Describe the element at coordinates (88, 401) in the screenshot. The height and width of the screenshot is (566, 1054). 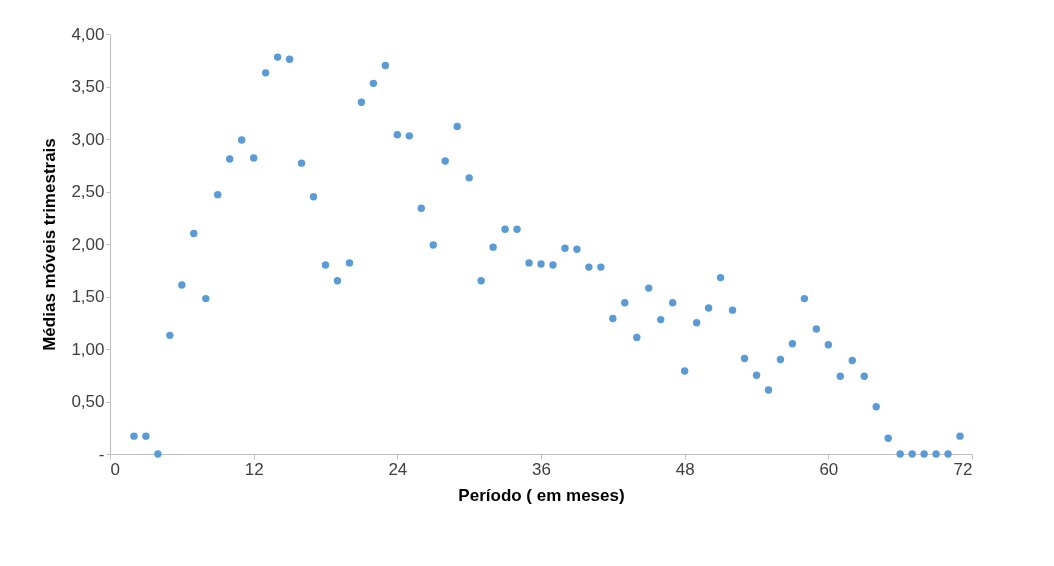
I see `y-tick-label: 0,50` at that location.